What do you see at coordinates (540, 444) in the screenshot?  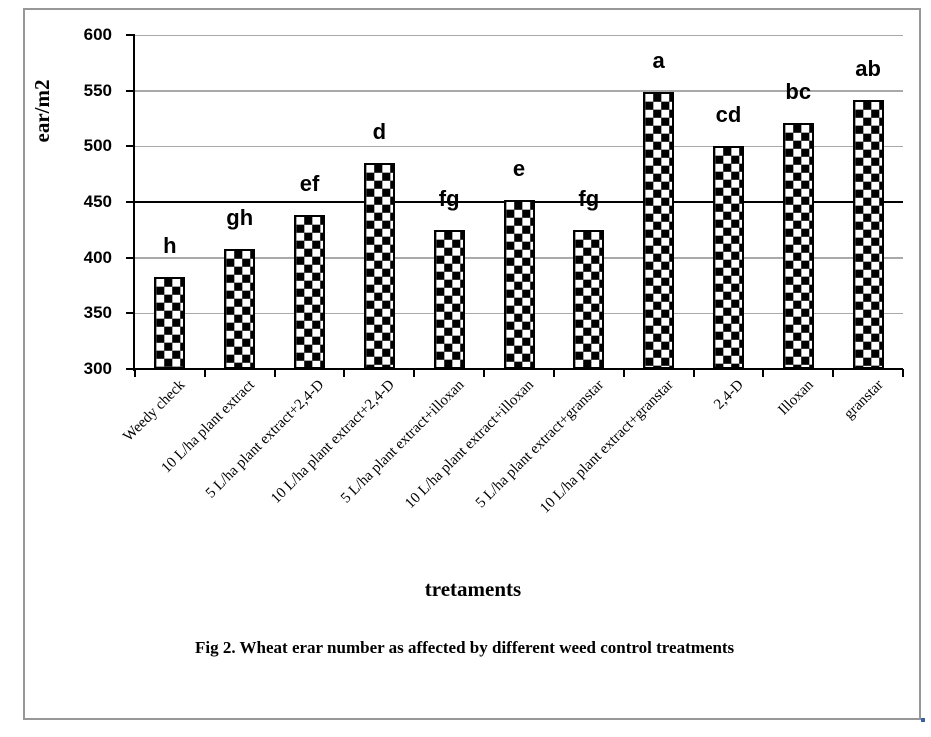 I see `x-category-label: 5 L/ha plant extract+granstar` at bounding box center [540, 444].